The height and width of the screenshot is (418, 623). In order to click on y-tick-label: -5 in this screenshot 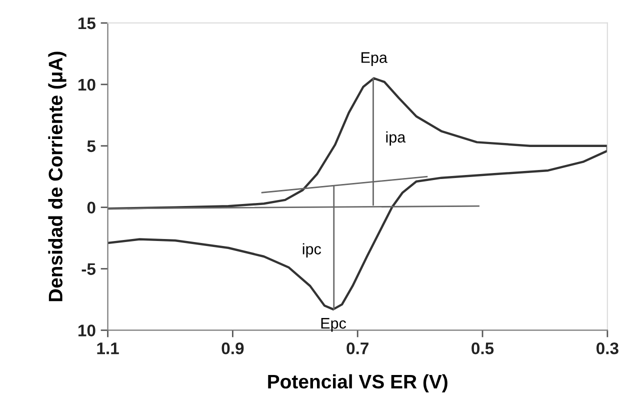, I will do `click(89, 269)`.